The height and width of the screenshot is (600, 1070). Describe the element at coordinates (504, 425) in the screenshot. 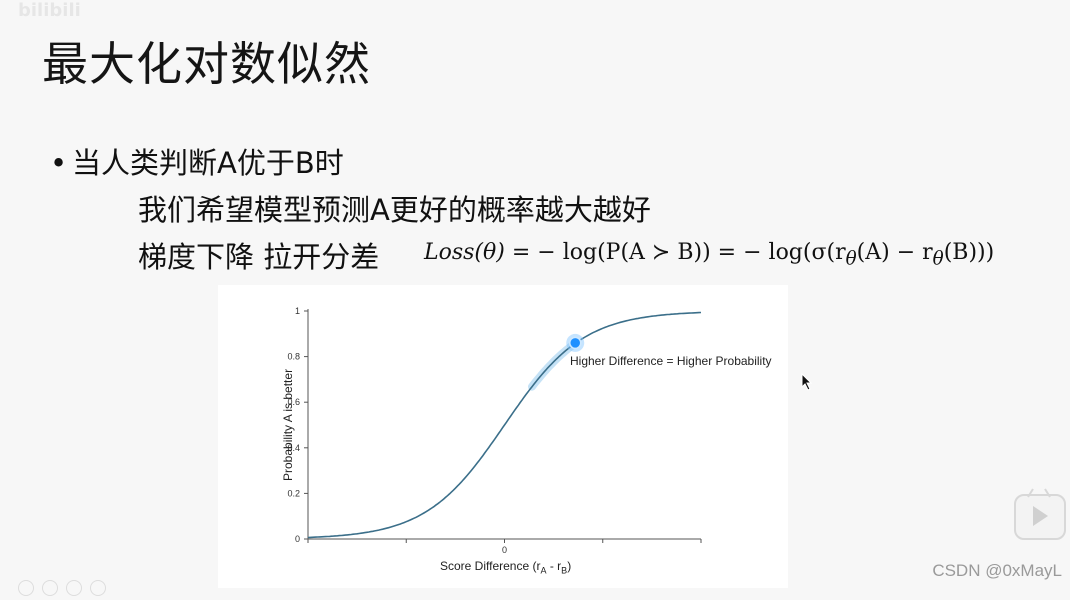

I see `sigmoid-curve` at that location.